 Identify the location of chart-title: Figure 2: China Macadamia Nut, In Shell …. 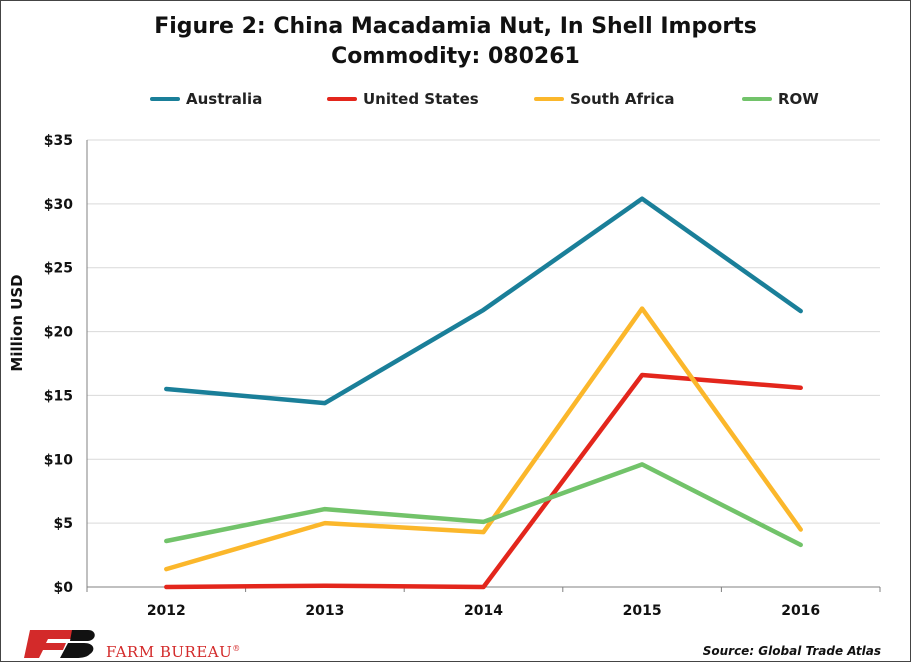
(455, 26).